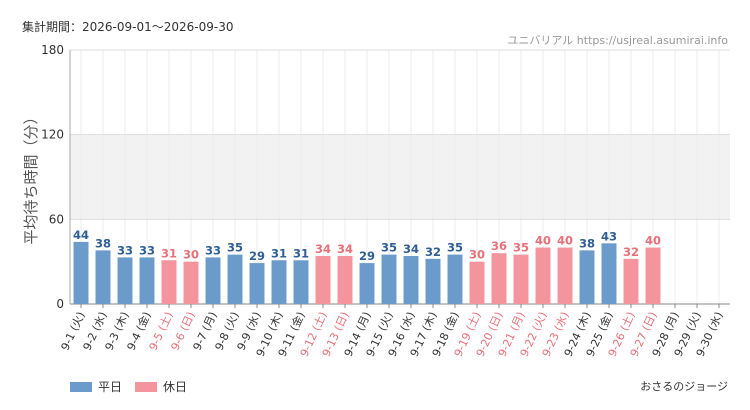 The height and width of the screenshot is (410, 750). Describe the element at coordinates (684, 386) in the screenshot. I see `credit-label: おさるのジョージ` at that location.